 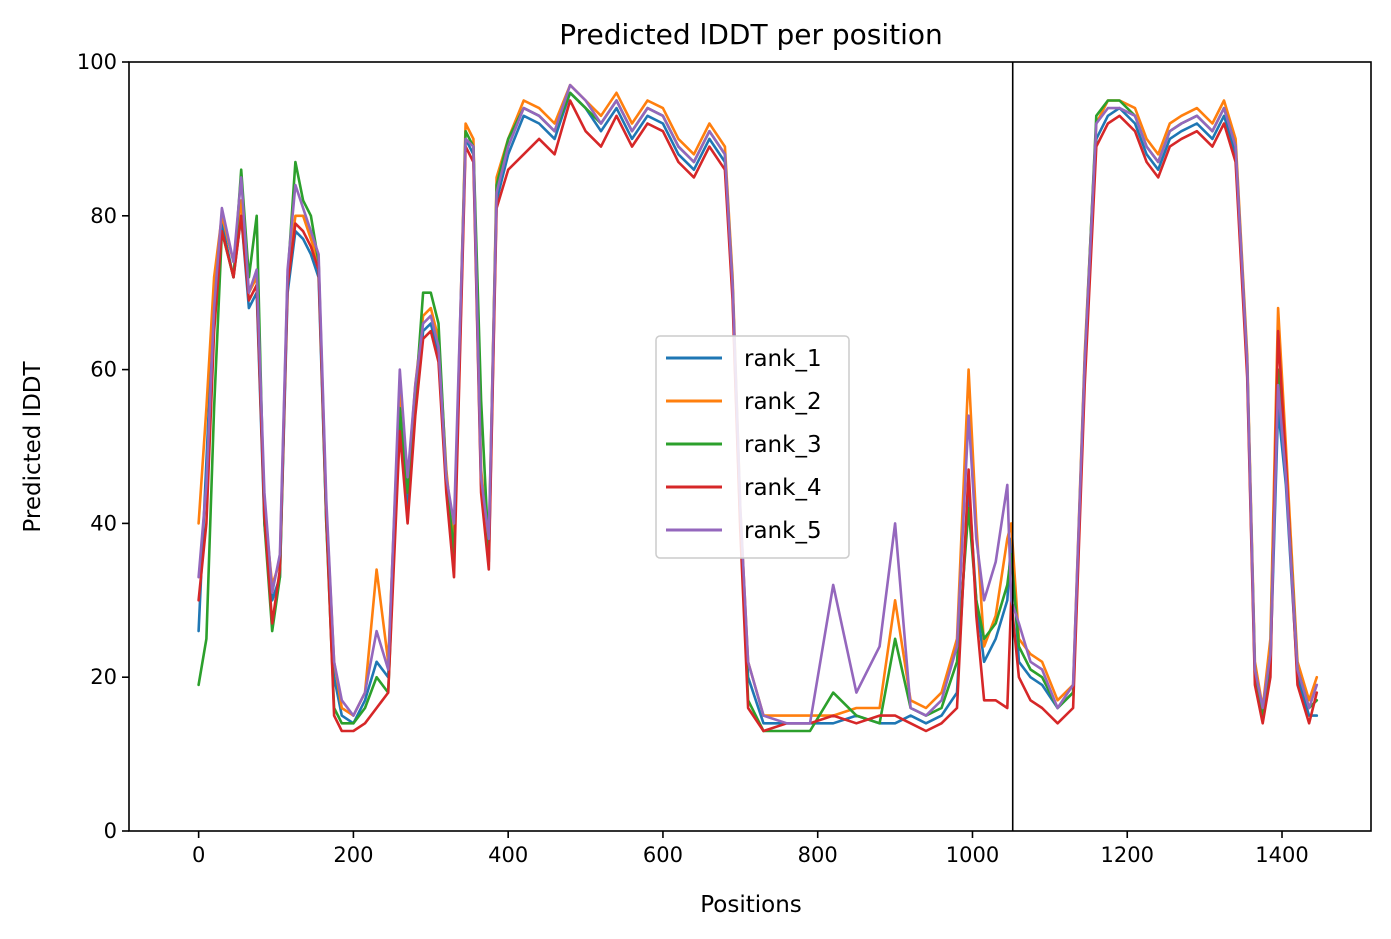 What do you see at coordinates (1127, 855) in the screenshot?
I see `x-tick-label: 1200` at bounding box center [1127, 855].